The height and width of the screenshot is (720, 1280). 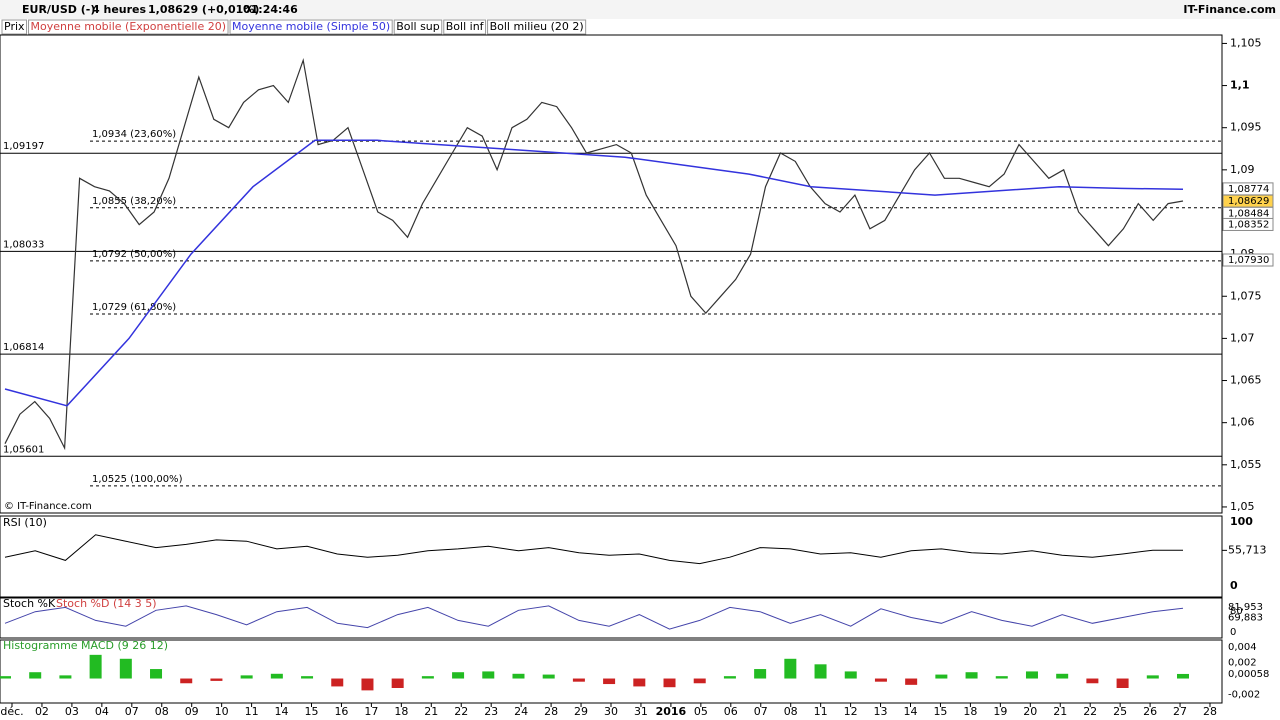 I want to click on level-label: 1,06814, so click(x=23, y=347).